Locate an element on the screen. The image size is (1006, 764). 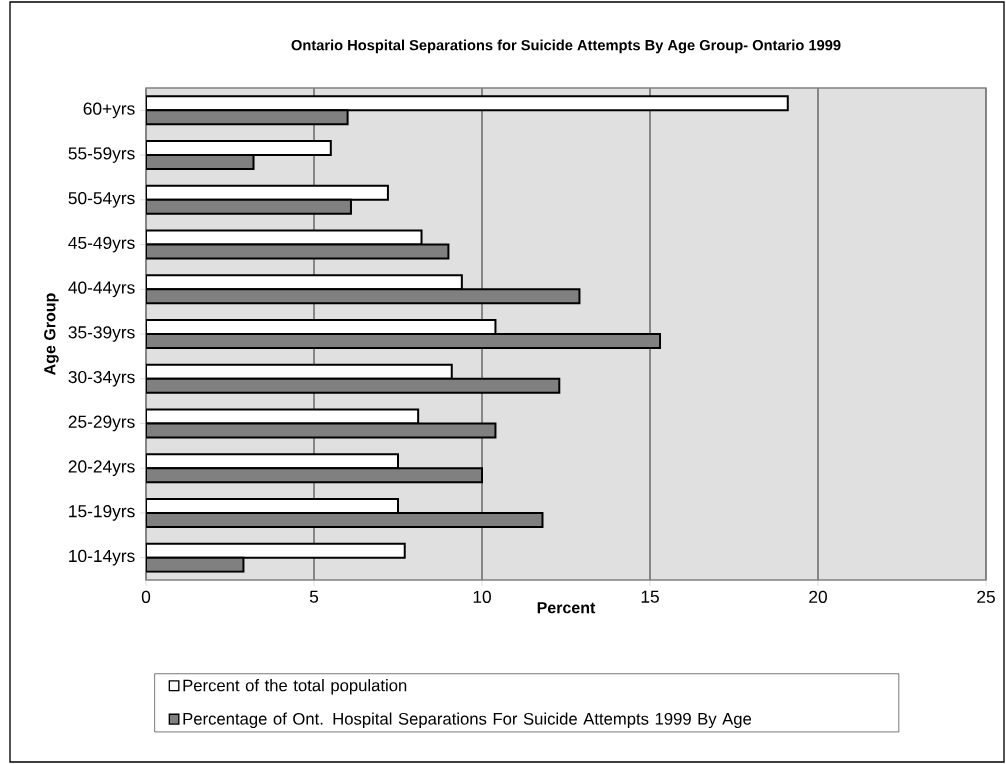
x-tick-label: 15 is located at coordinates (650, 596).